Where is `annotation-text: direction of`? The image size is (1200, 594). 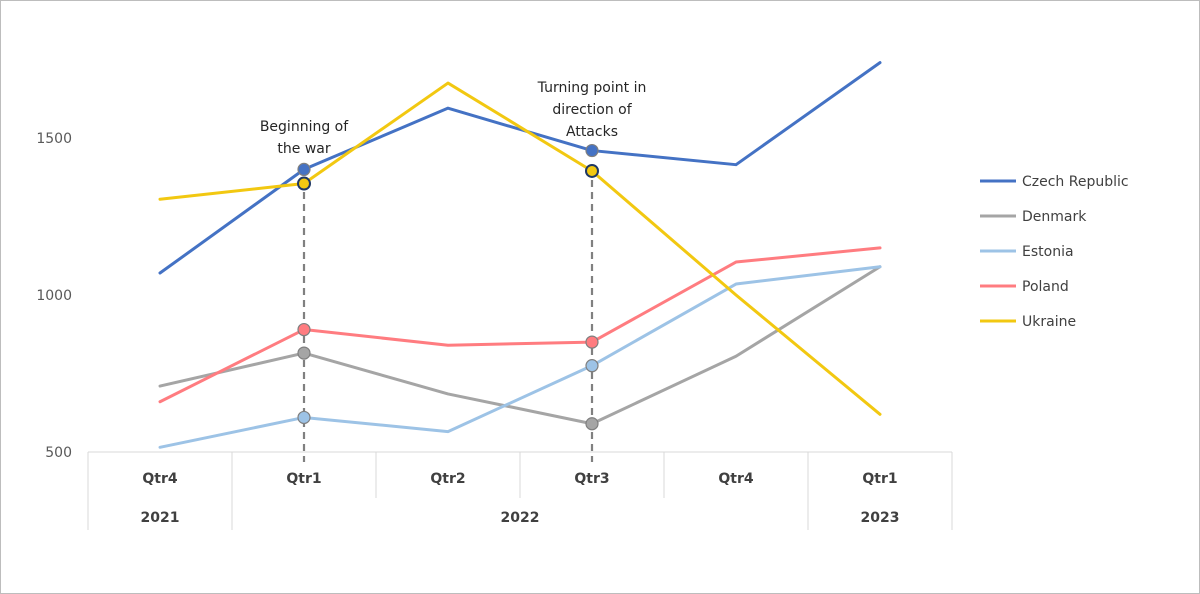 annotation-text: direction of is located at coordinates (592, 110).